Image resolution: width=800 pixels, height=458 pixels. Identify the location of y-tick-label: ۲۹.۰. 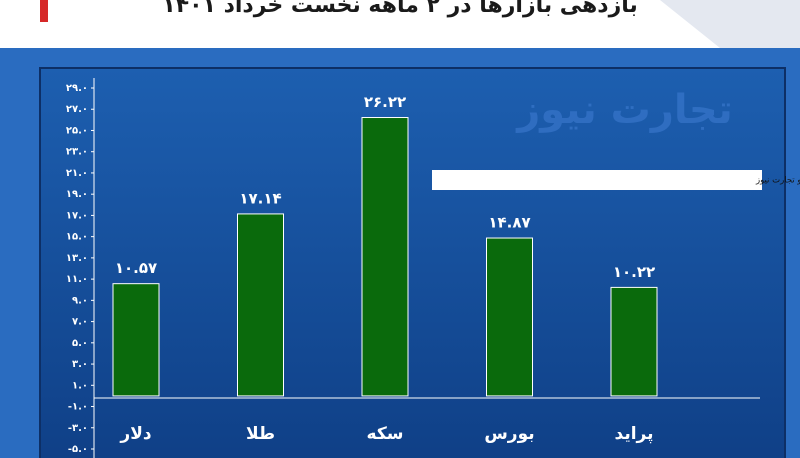
(77, 88).